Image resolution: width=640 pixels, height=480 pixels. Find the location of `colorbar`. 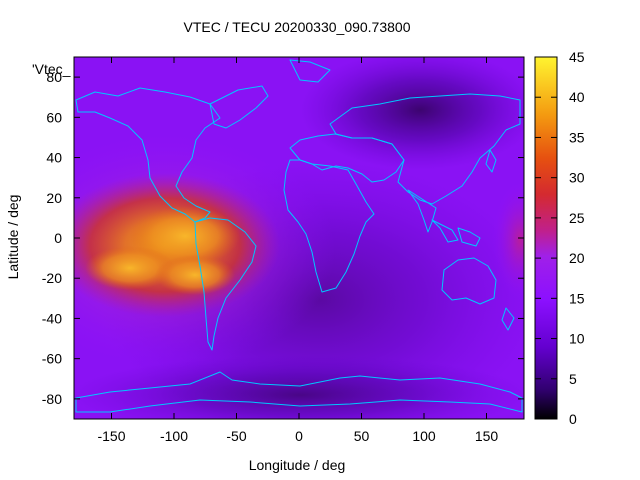

colorbar is located at coordinates (546, 238).